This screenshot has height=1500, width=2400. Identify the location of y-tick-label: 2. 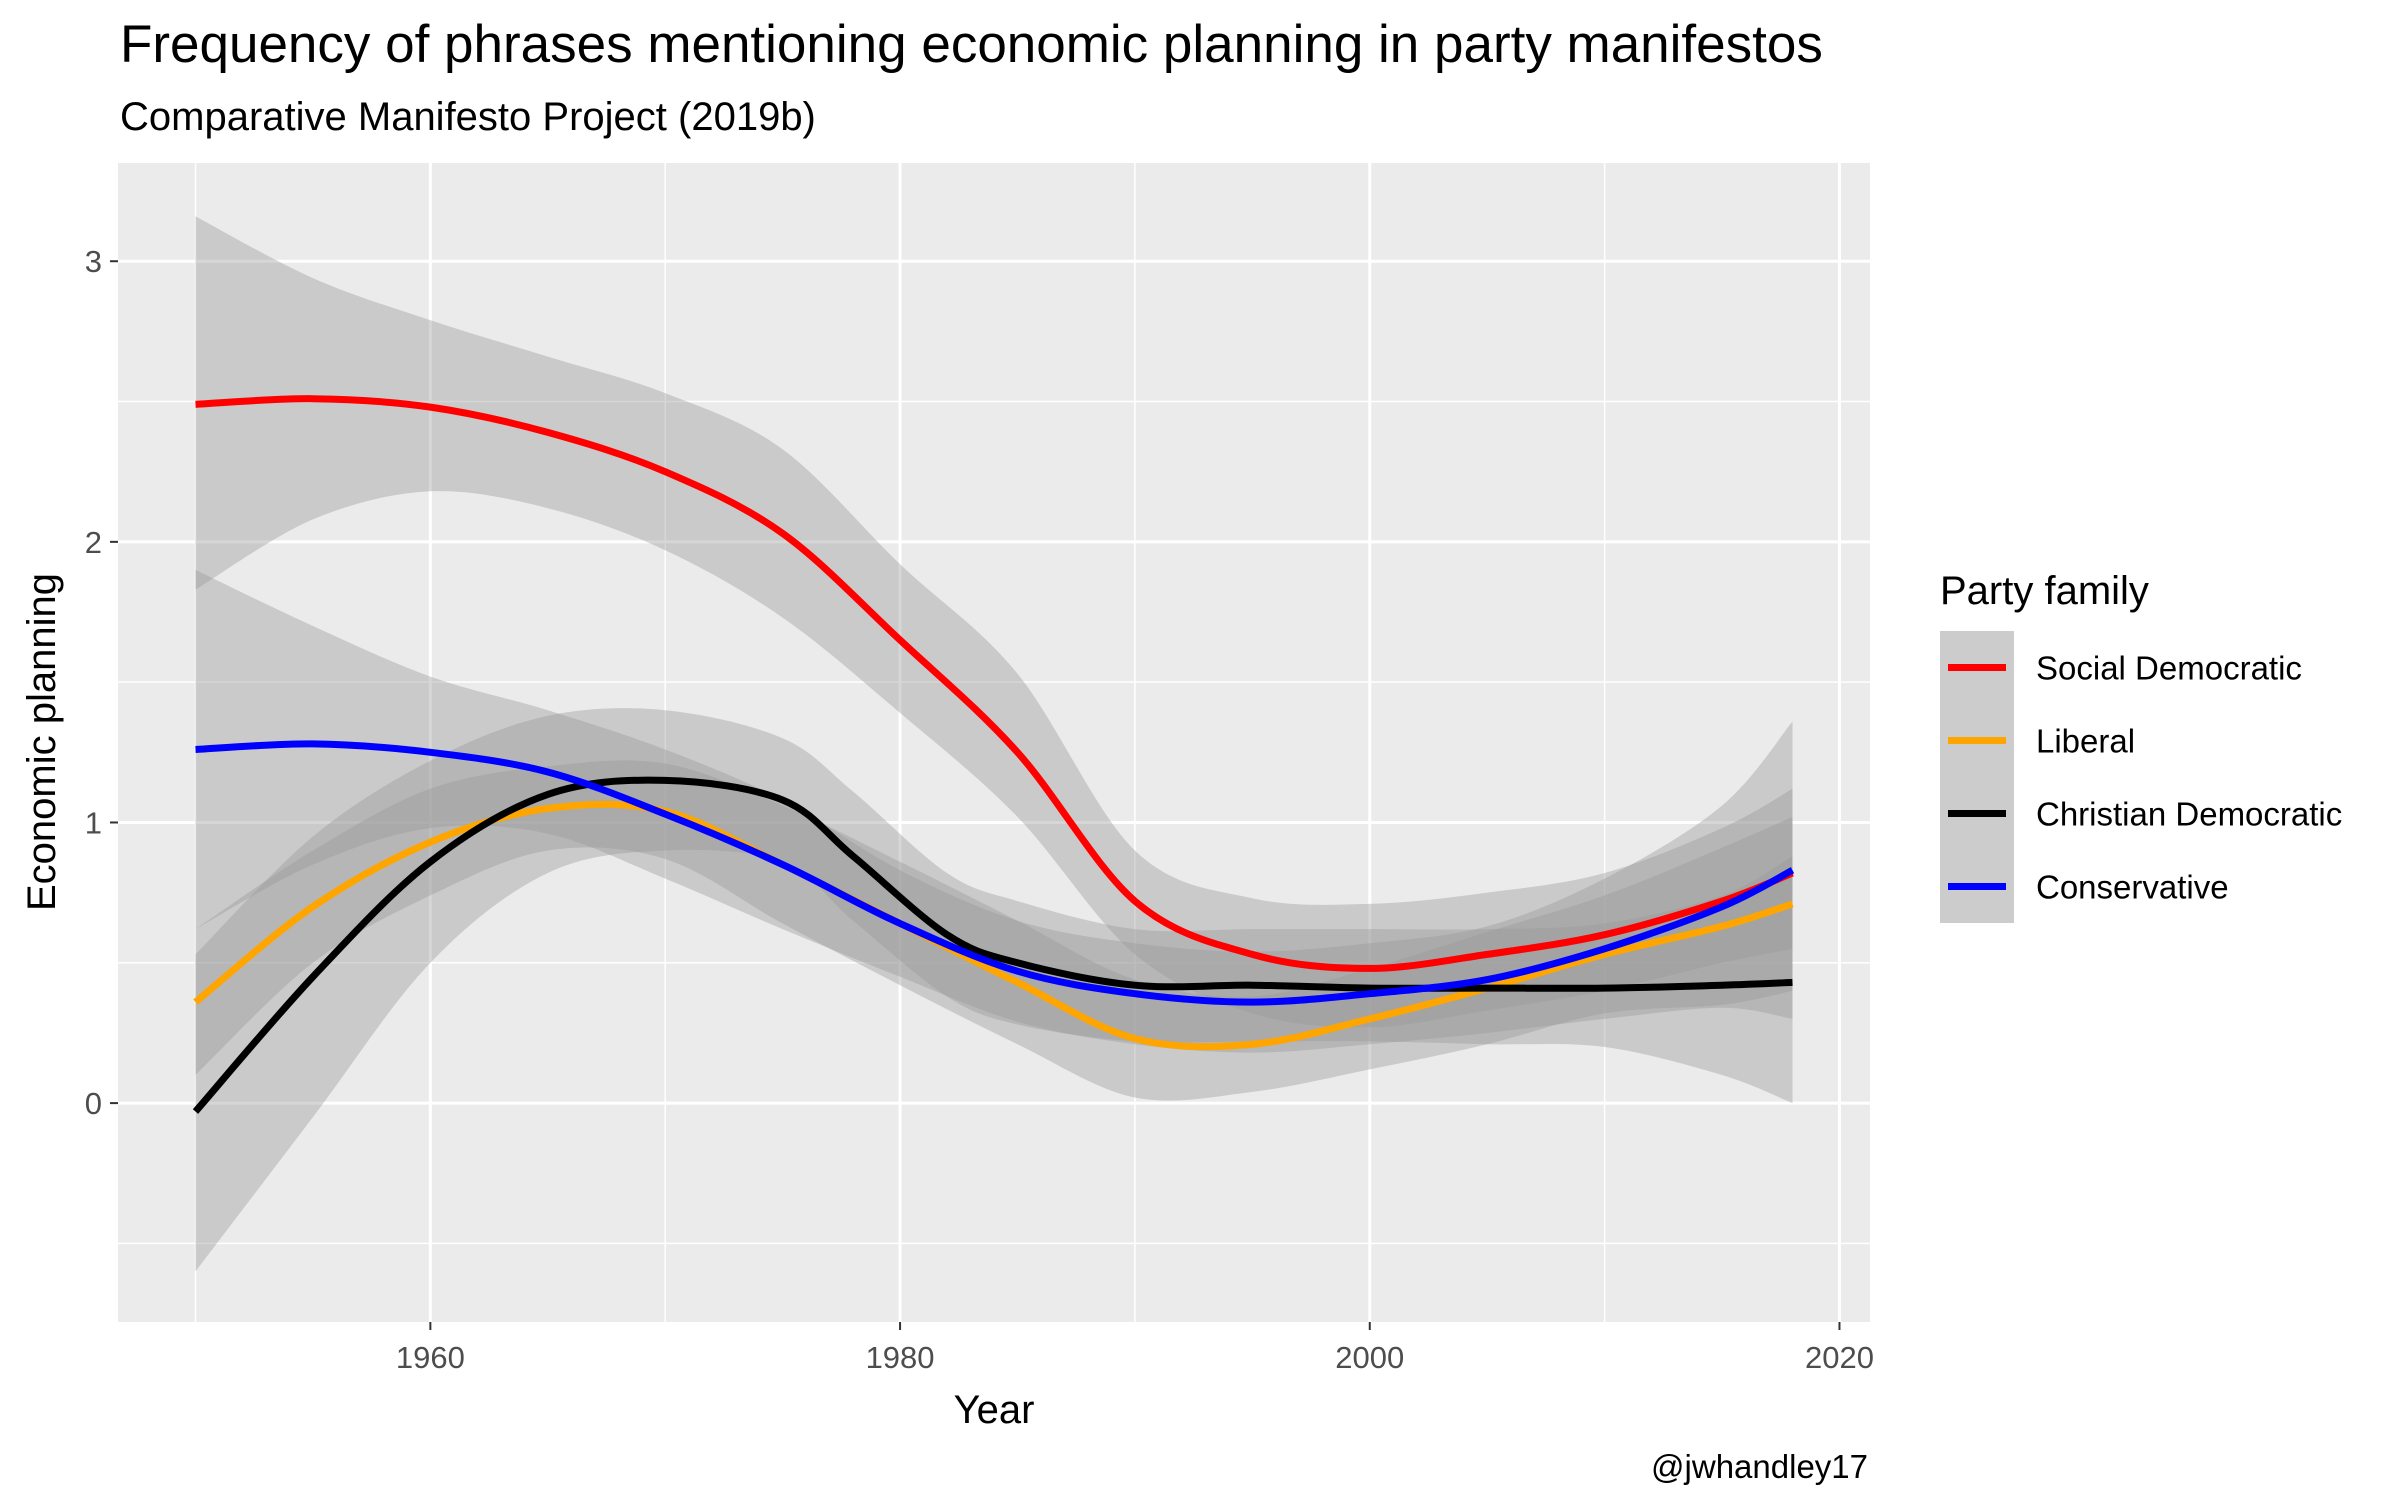
(93, 542).